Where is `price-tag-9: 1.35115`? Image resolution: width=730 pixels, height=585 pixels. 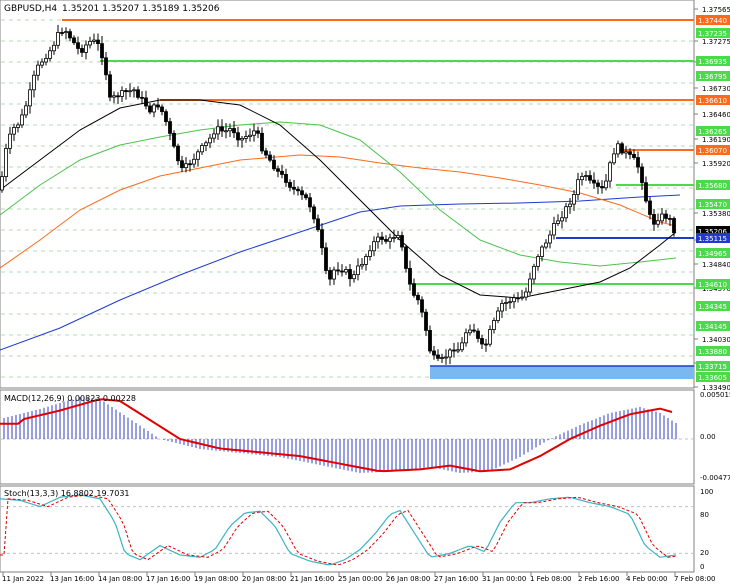 price-tag-9: 1.35115 is located at coordinates (712, 239).